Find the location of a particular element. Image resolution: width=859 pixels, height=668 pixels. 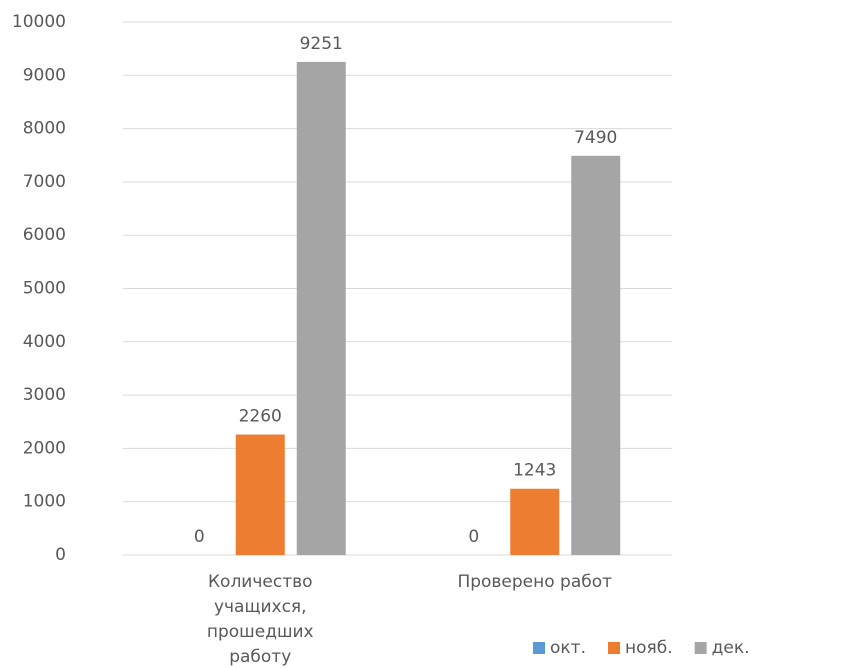

y-tick-label: 7000 is located at coordinates (44, 182).